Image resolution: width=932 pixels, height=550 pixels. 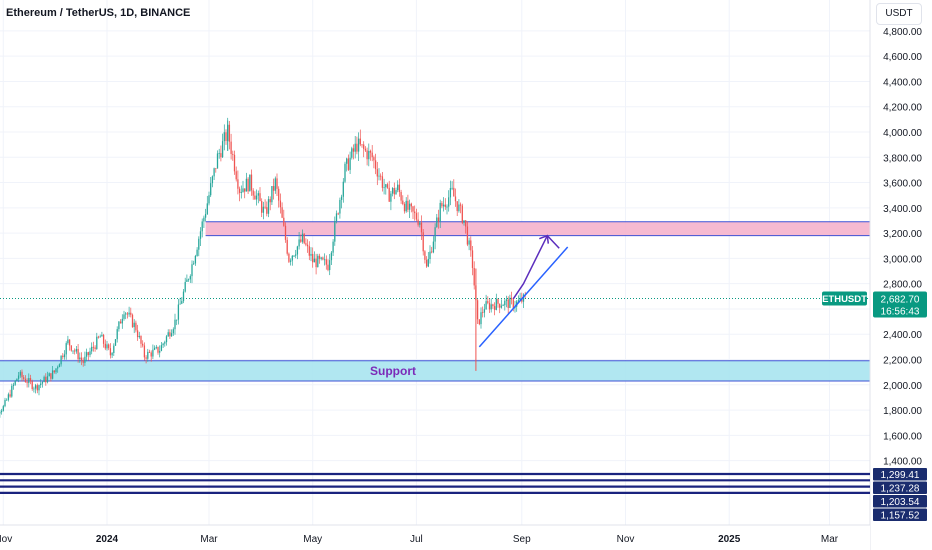 I want to click on price-tick-label: 2,000.00, so click(x=902, y=386).